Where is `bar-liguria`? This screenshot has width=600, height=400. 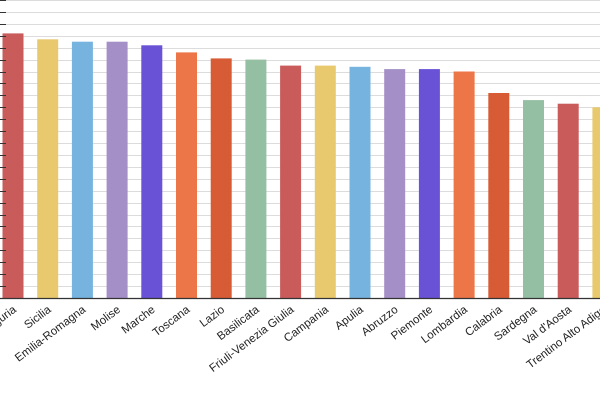 bar-liguria is located at coordinates (13, 166).